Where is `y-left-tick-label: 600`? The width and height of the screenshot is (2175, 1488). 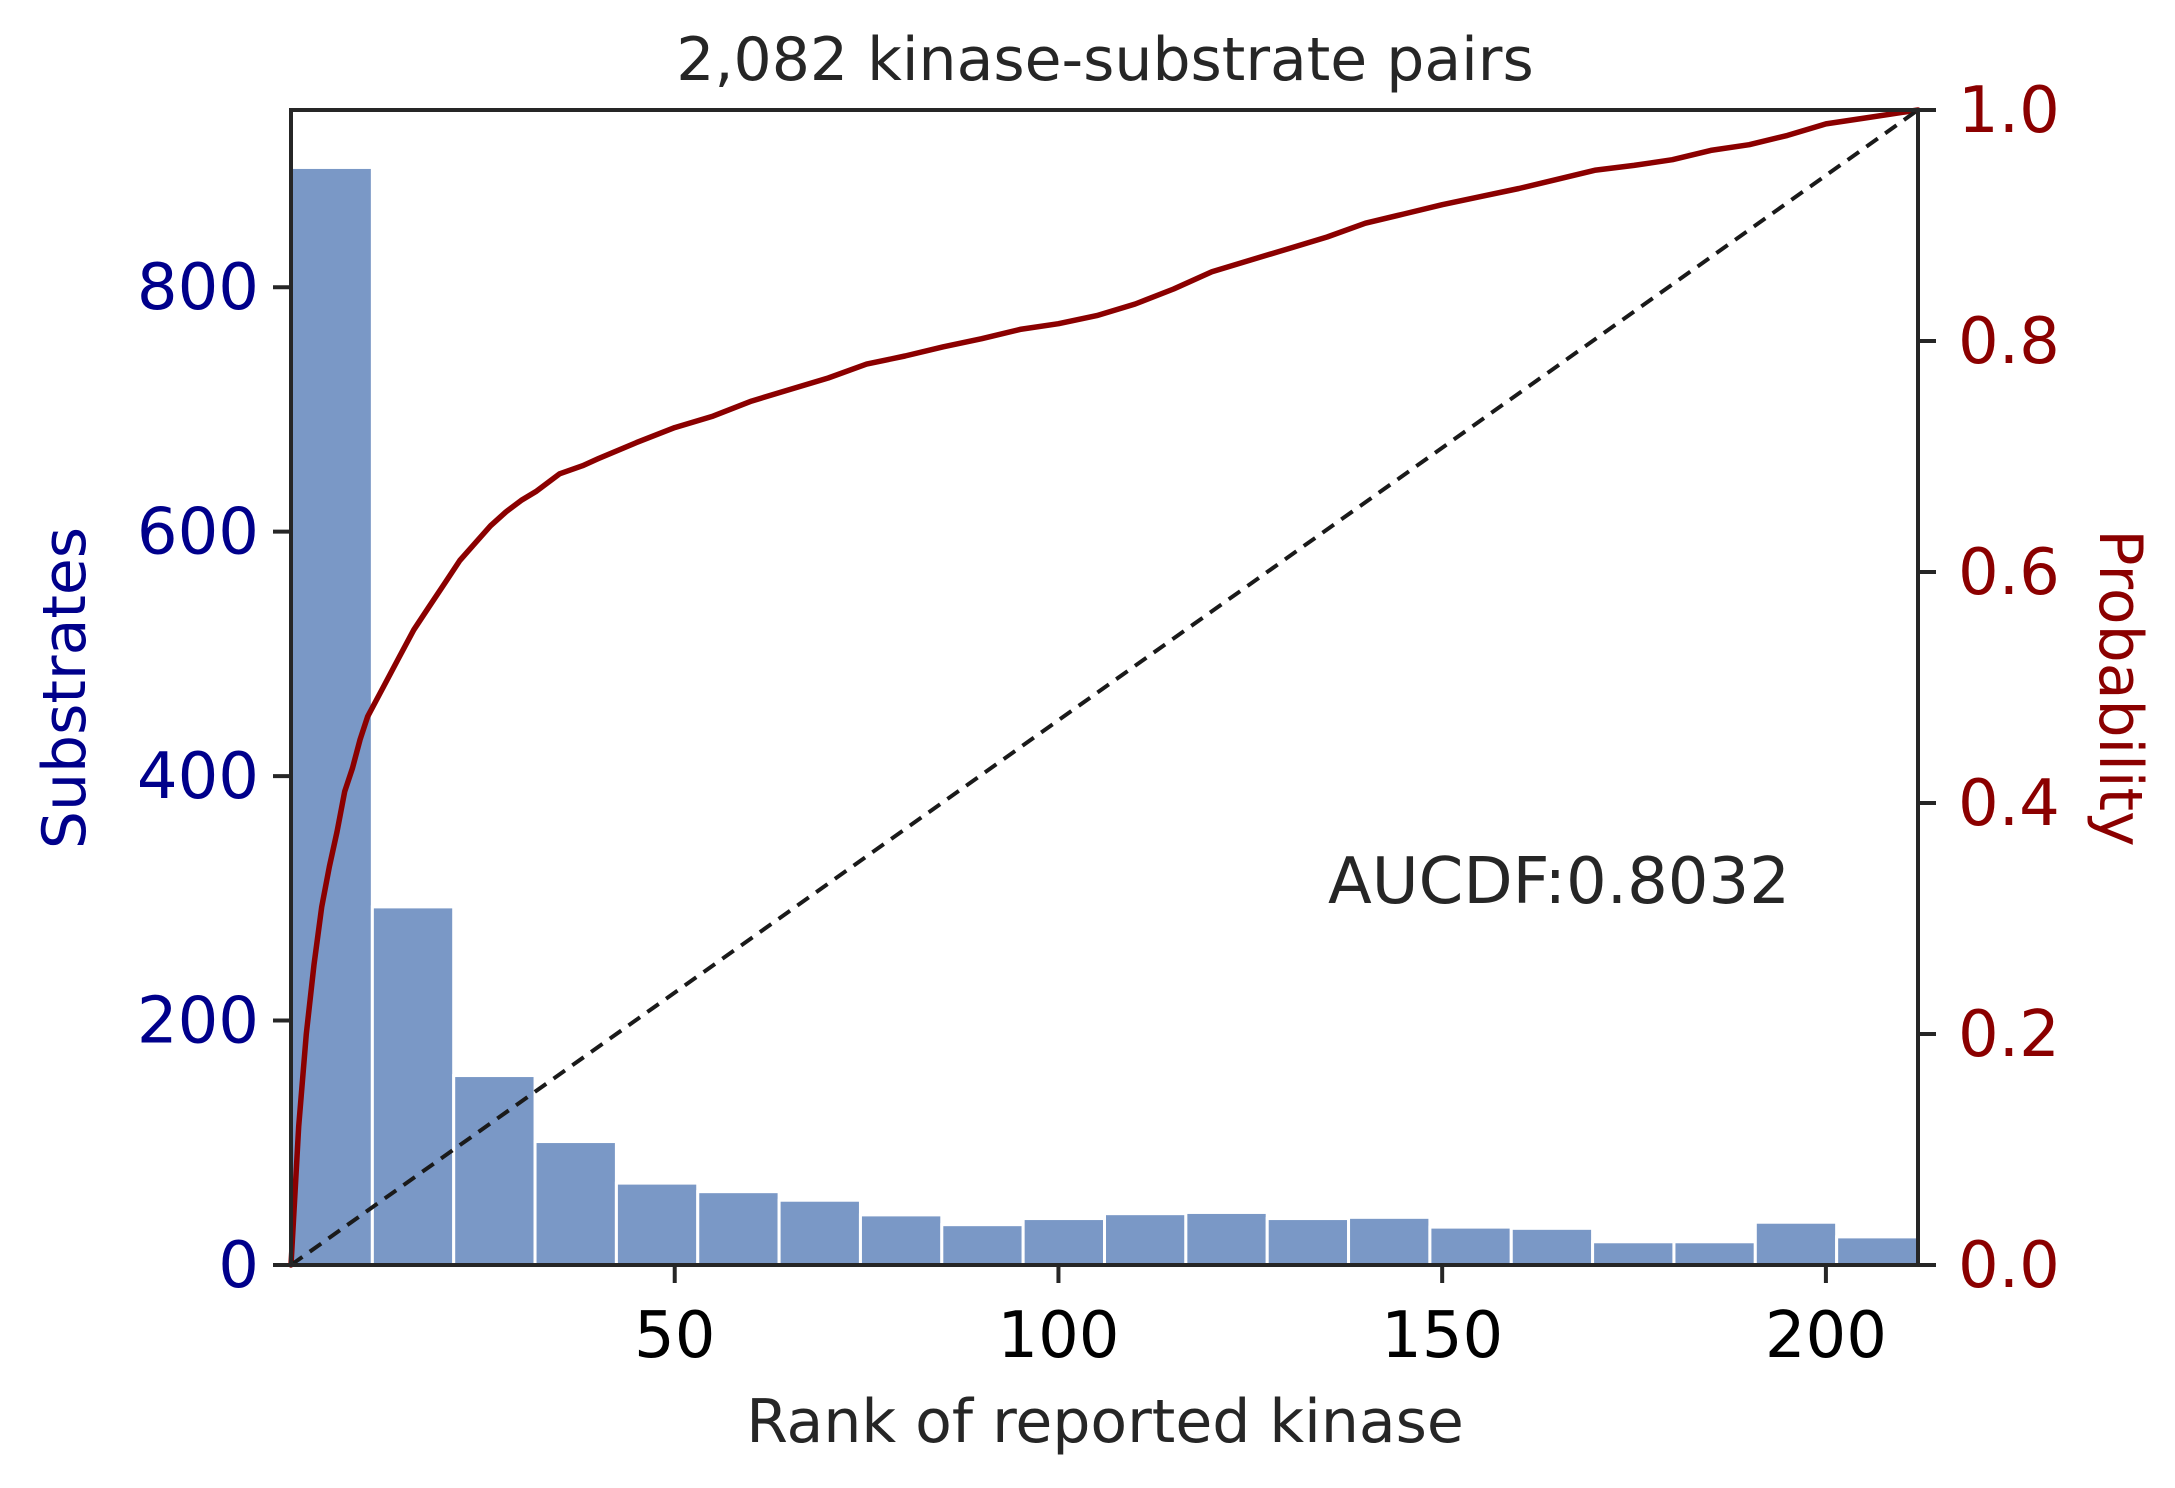 y-left-tick-label: 600 is located at coordinates (198, 533).